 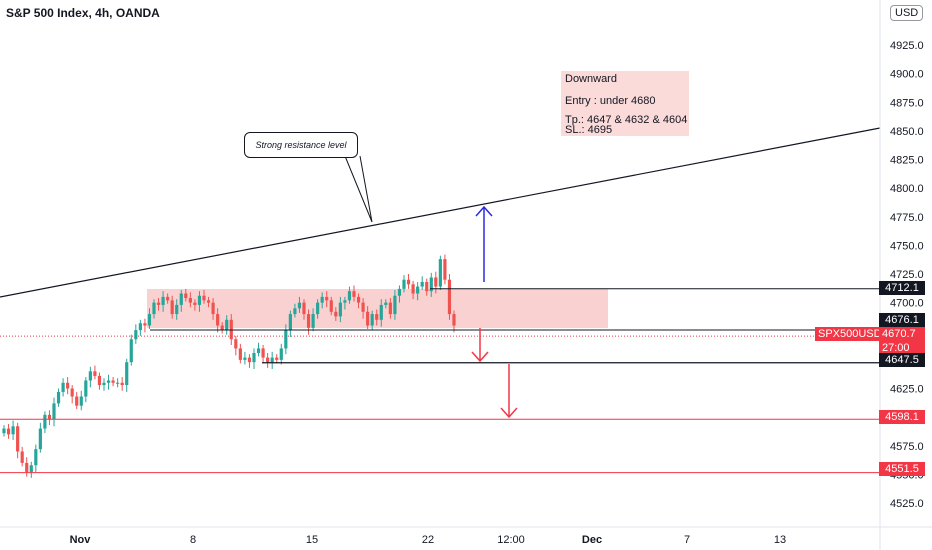 What do you see at coordinates (907, 218) in the screenshot?
I see `price-tick-label: 4775.0` at bounding box center [907, 218].